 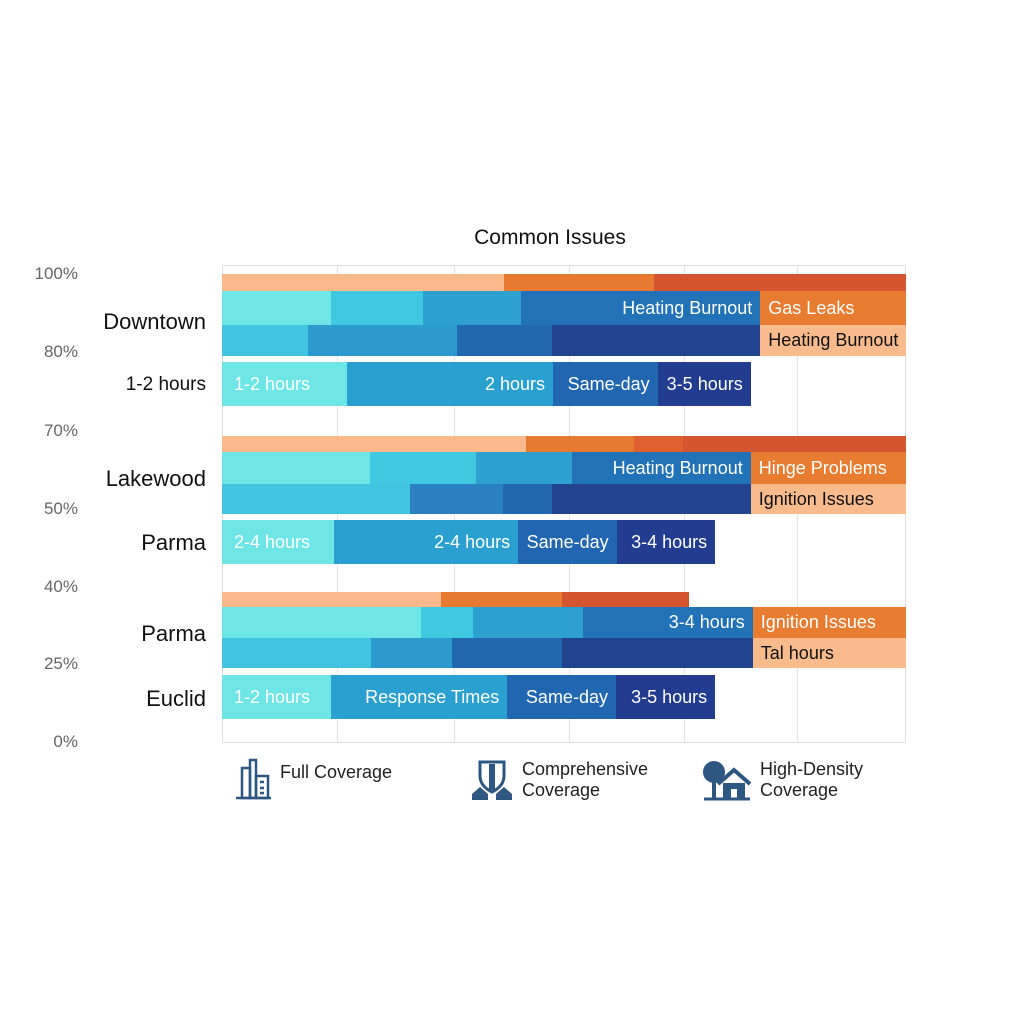 I want to click on buildings-icon, so click(x=253, y=779).